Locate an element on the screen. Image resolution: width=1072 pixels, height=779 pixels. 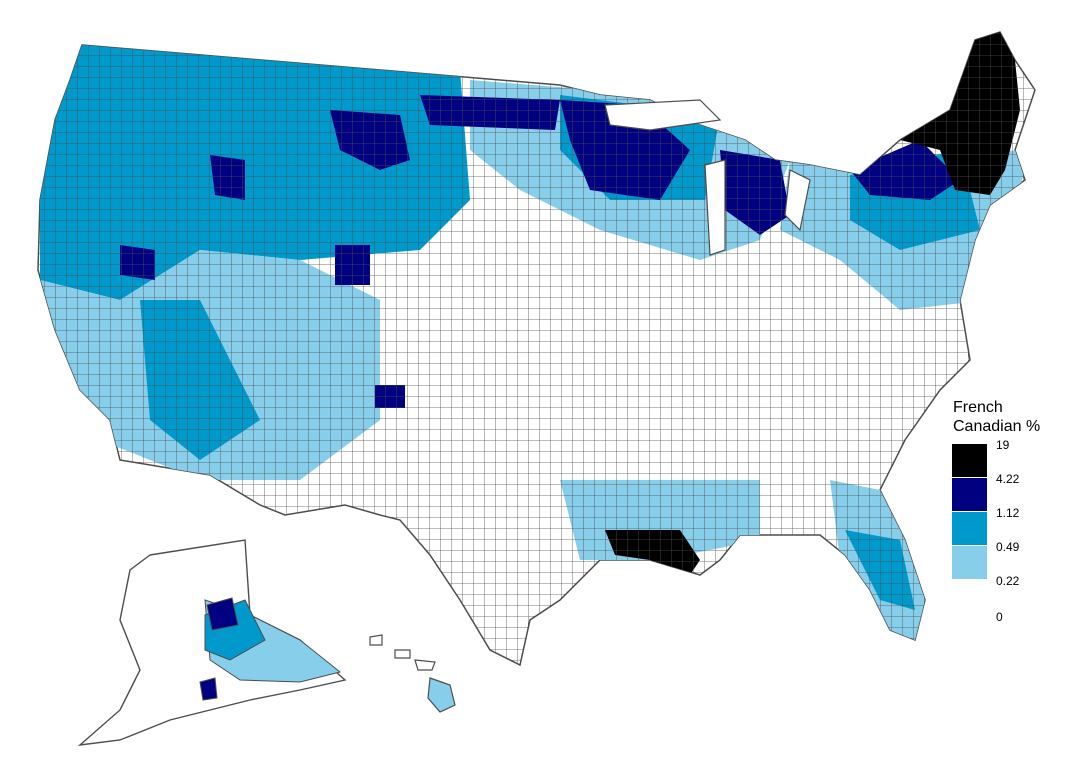
legend-title-line1: French is located at coordinates (978, 407).